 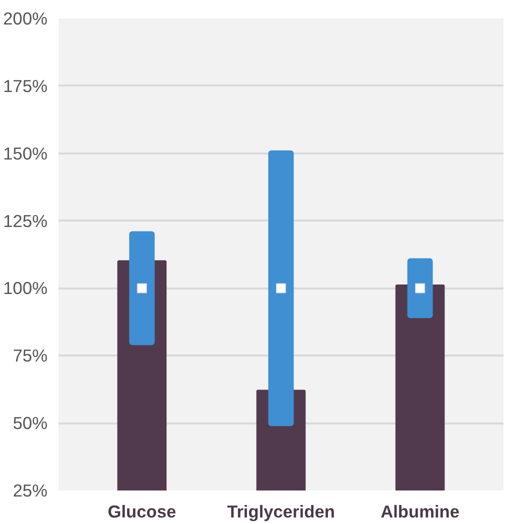 What do you see at coordinates (30, 423) in the screenshot?
I see `y-tick-label: 50%` at bounding box center [30, 423].